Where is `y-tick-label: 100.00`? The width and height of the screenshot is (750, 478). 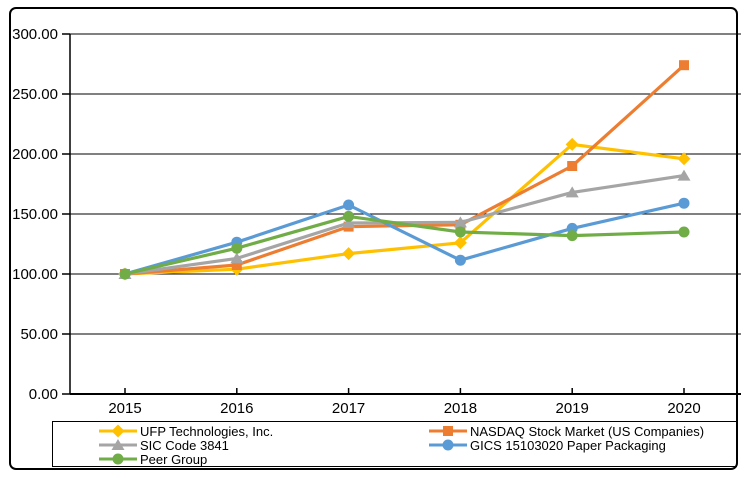 y-tick-label: 100.00 is located at coordinates (35, 274).